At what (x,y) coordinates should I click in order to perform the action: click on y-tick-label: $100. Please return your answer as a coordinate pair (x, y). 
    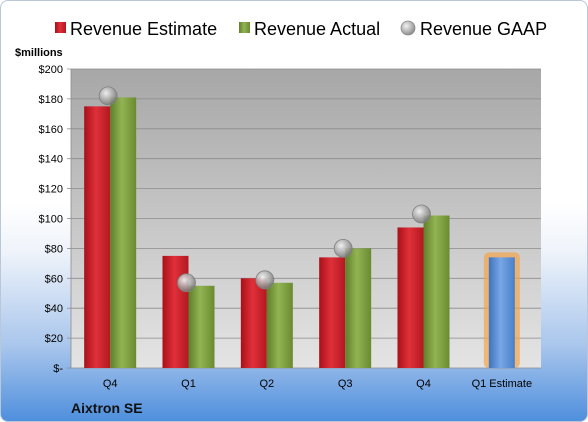
    Looking at the image, I should click on (51, 220).